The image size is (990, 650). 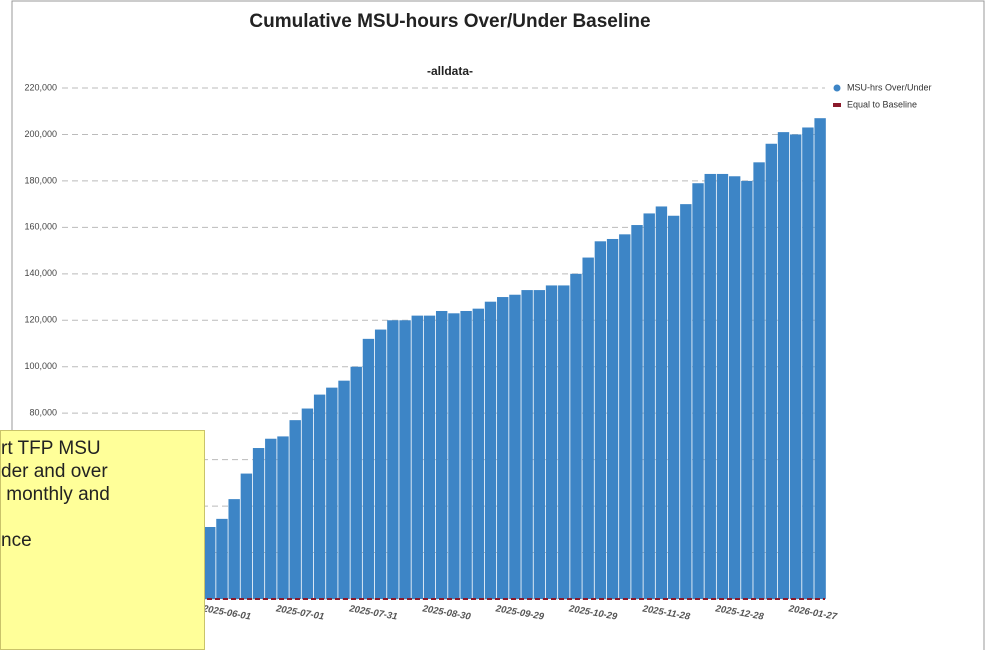 I want to click on note-box: rt TFP MSU der and over monthly and nce, so click(x=102, y=540).